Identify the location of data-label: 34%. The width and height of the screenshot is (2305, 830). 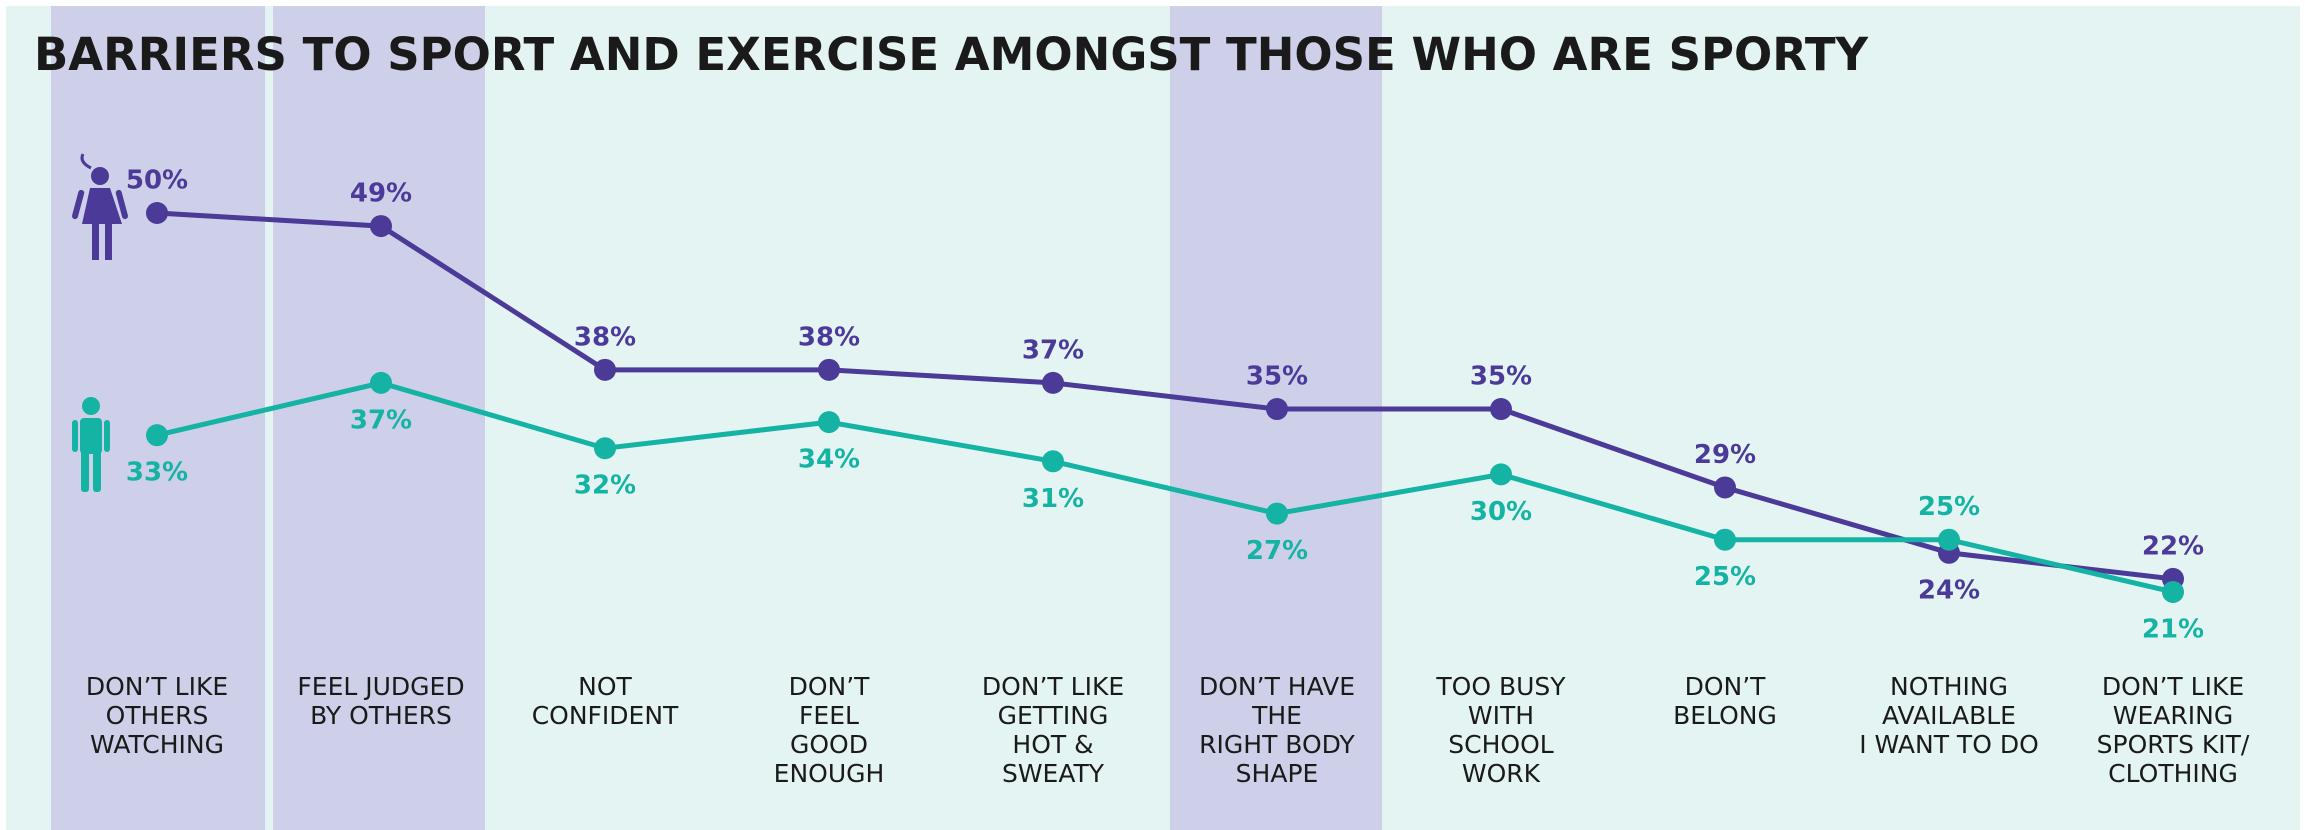
(829, 460).